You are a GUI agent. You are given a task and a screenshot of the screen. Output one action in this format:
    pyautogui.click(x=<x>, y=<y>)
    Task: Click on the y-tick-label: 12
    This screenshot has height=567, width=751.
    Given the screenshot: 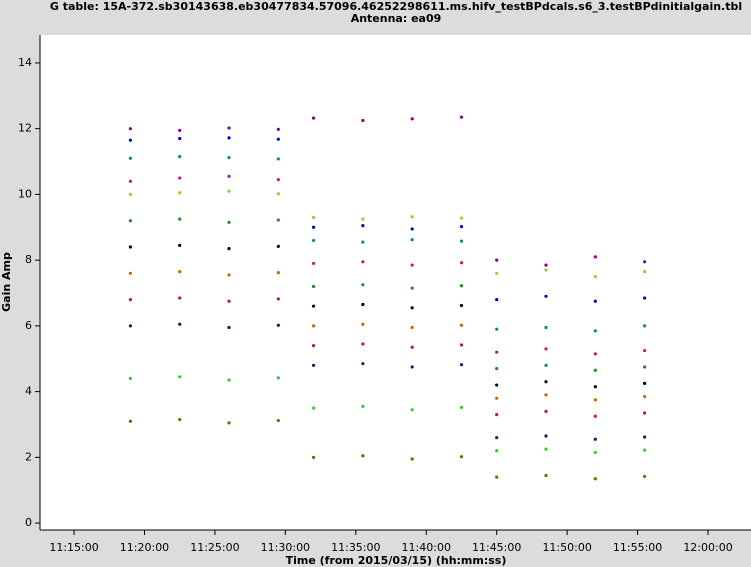 What is the action you would take?
    pyautogui.click(x=25, y=128)
    